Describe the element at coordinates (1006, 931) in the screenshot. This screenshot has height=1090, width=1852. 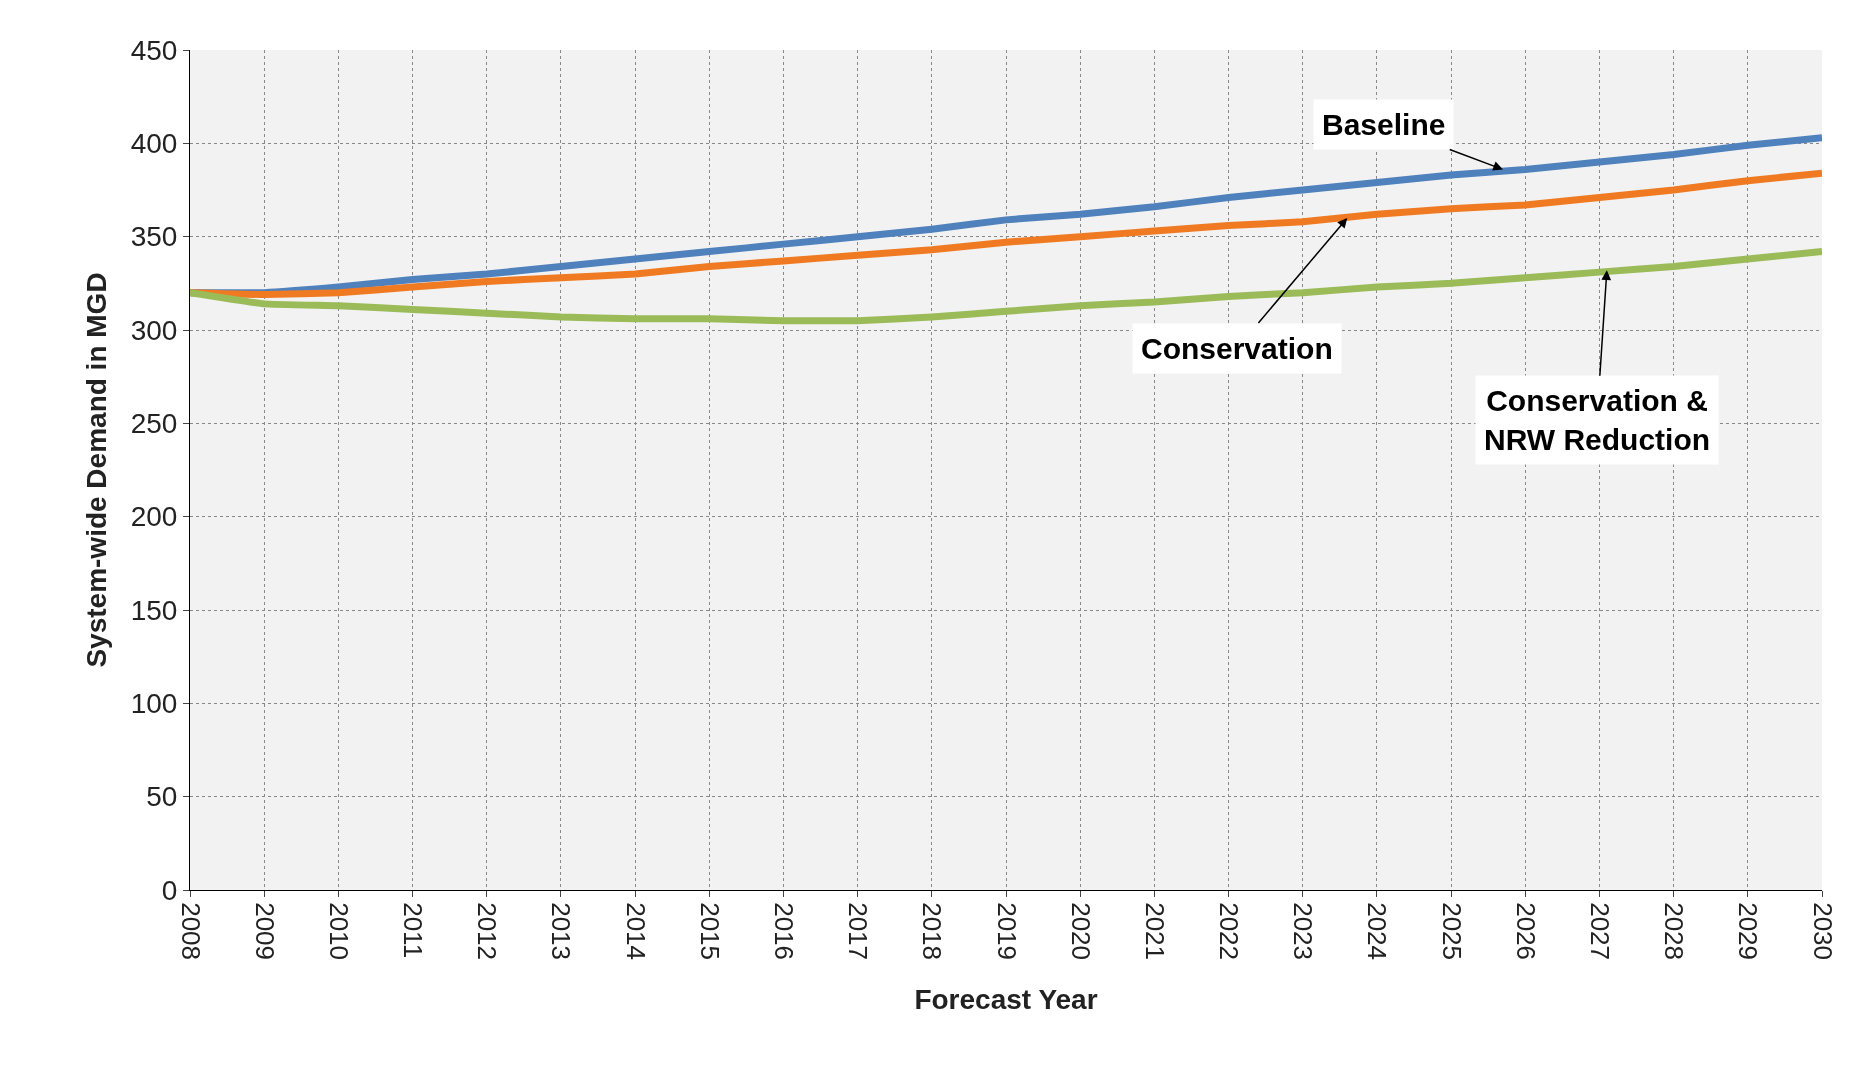
I see `x-tick-label: 2019` at that location.